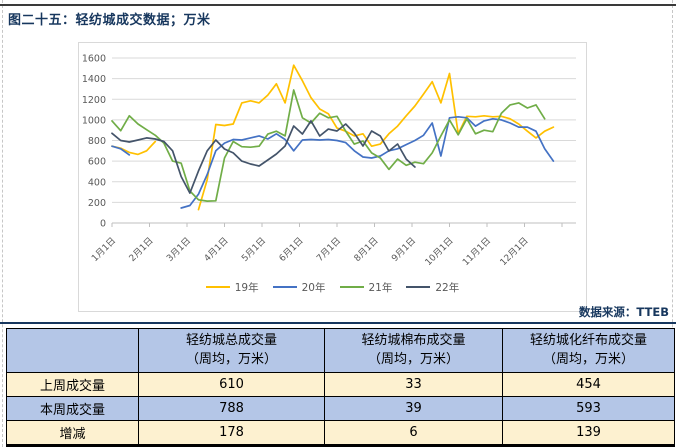  What do you see at coordinates (588, 341) in the screenshot?
I see `header-title: 轻纺城化纤布成交量` at bounding box center [588, 341].